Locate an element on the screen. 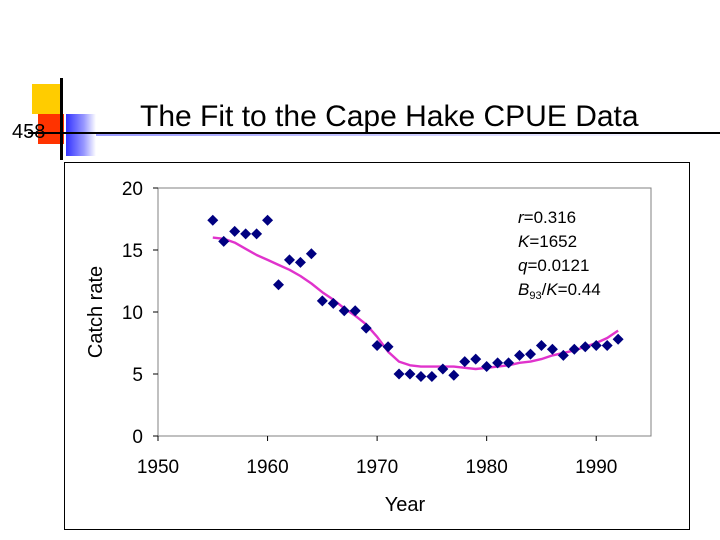  data-point-1976 is located at coordinates (443, 369).